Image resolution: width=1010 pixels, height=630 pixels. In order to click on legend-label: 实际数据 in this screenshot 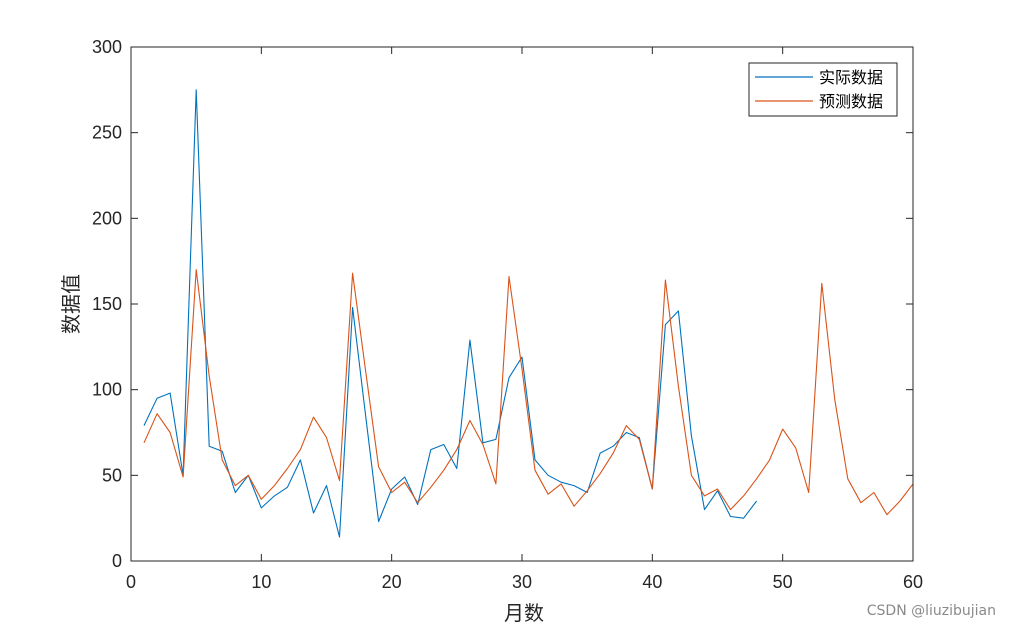, I will do `click(851, 77)`.